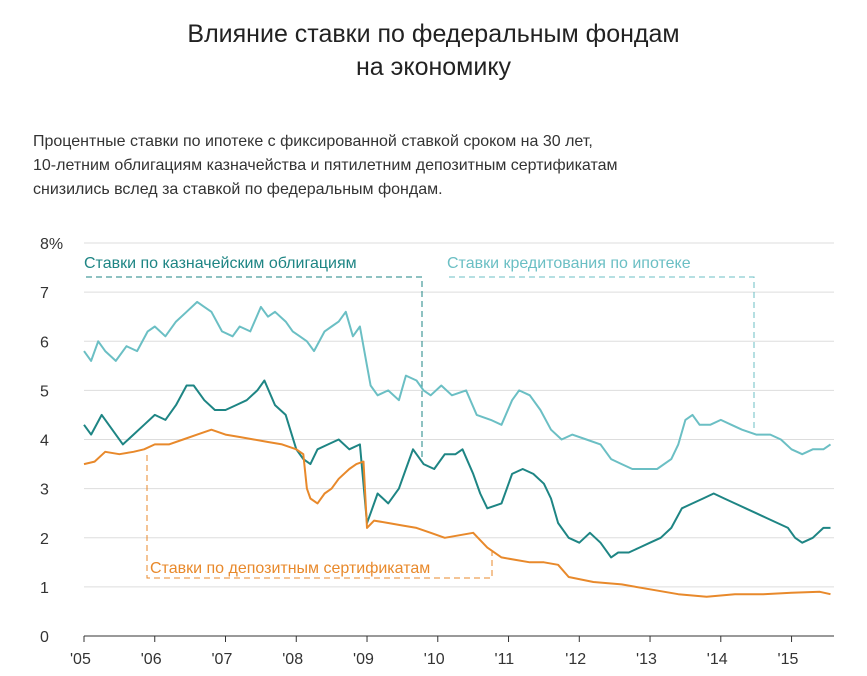 This screenshot has width=867, height=676. What do you see at coordinates (44, 391) in the screenshot?
I see `y-tick-label: 5` at bounding box center [44, 391].